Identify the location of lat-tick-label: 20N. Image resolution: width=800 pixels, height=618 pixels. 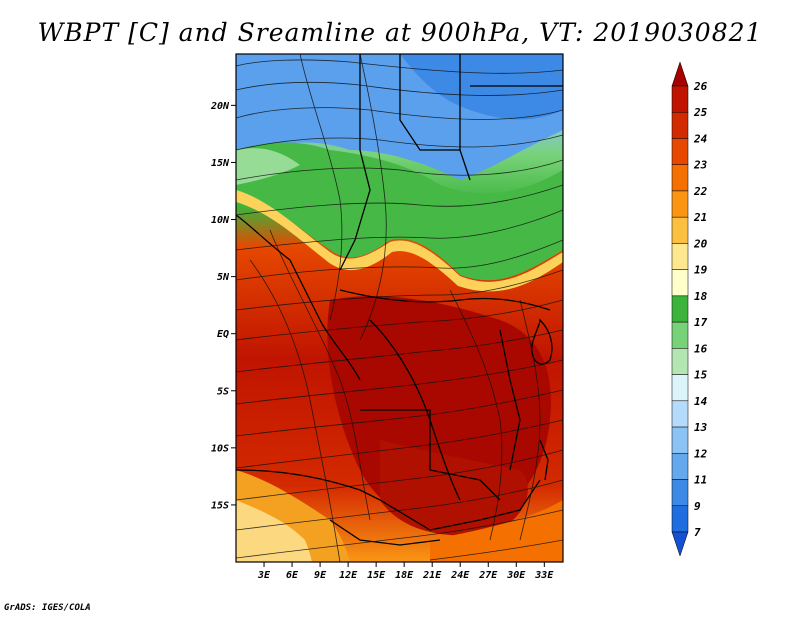
(220, 106).